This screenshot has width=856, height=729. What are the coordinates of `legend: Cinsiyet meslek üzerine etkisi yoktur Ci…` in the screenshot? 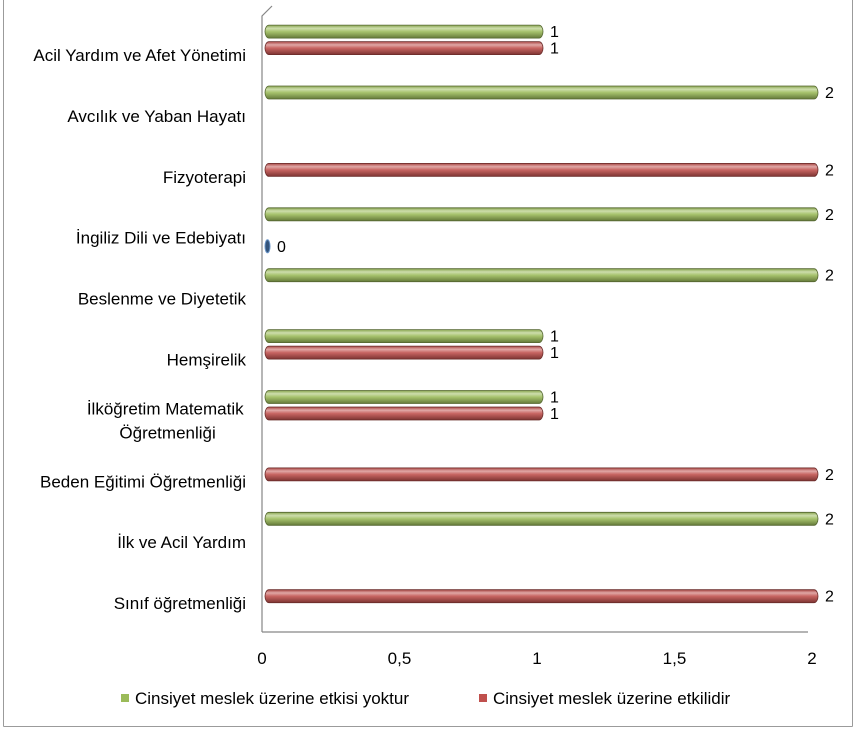 It's located at (425, 698).